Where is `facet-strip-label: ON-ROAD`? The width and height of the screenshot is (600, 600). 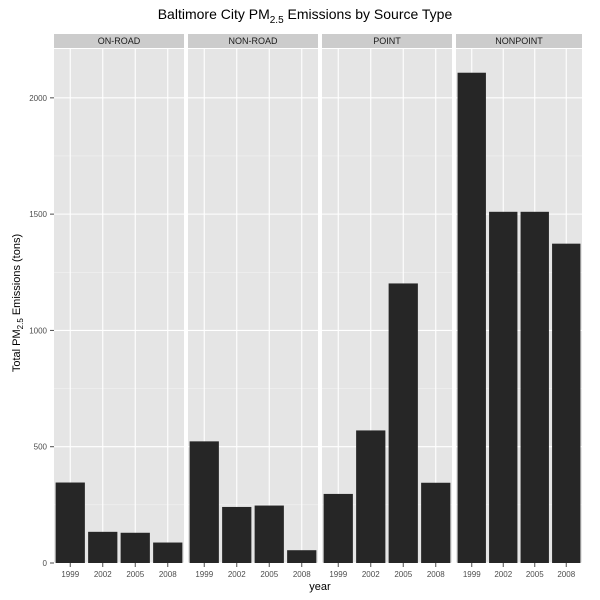
facet-strip-label: ON-ROAD is located at coordinates (119, 41).